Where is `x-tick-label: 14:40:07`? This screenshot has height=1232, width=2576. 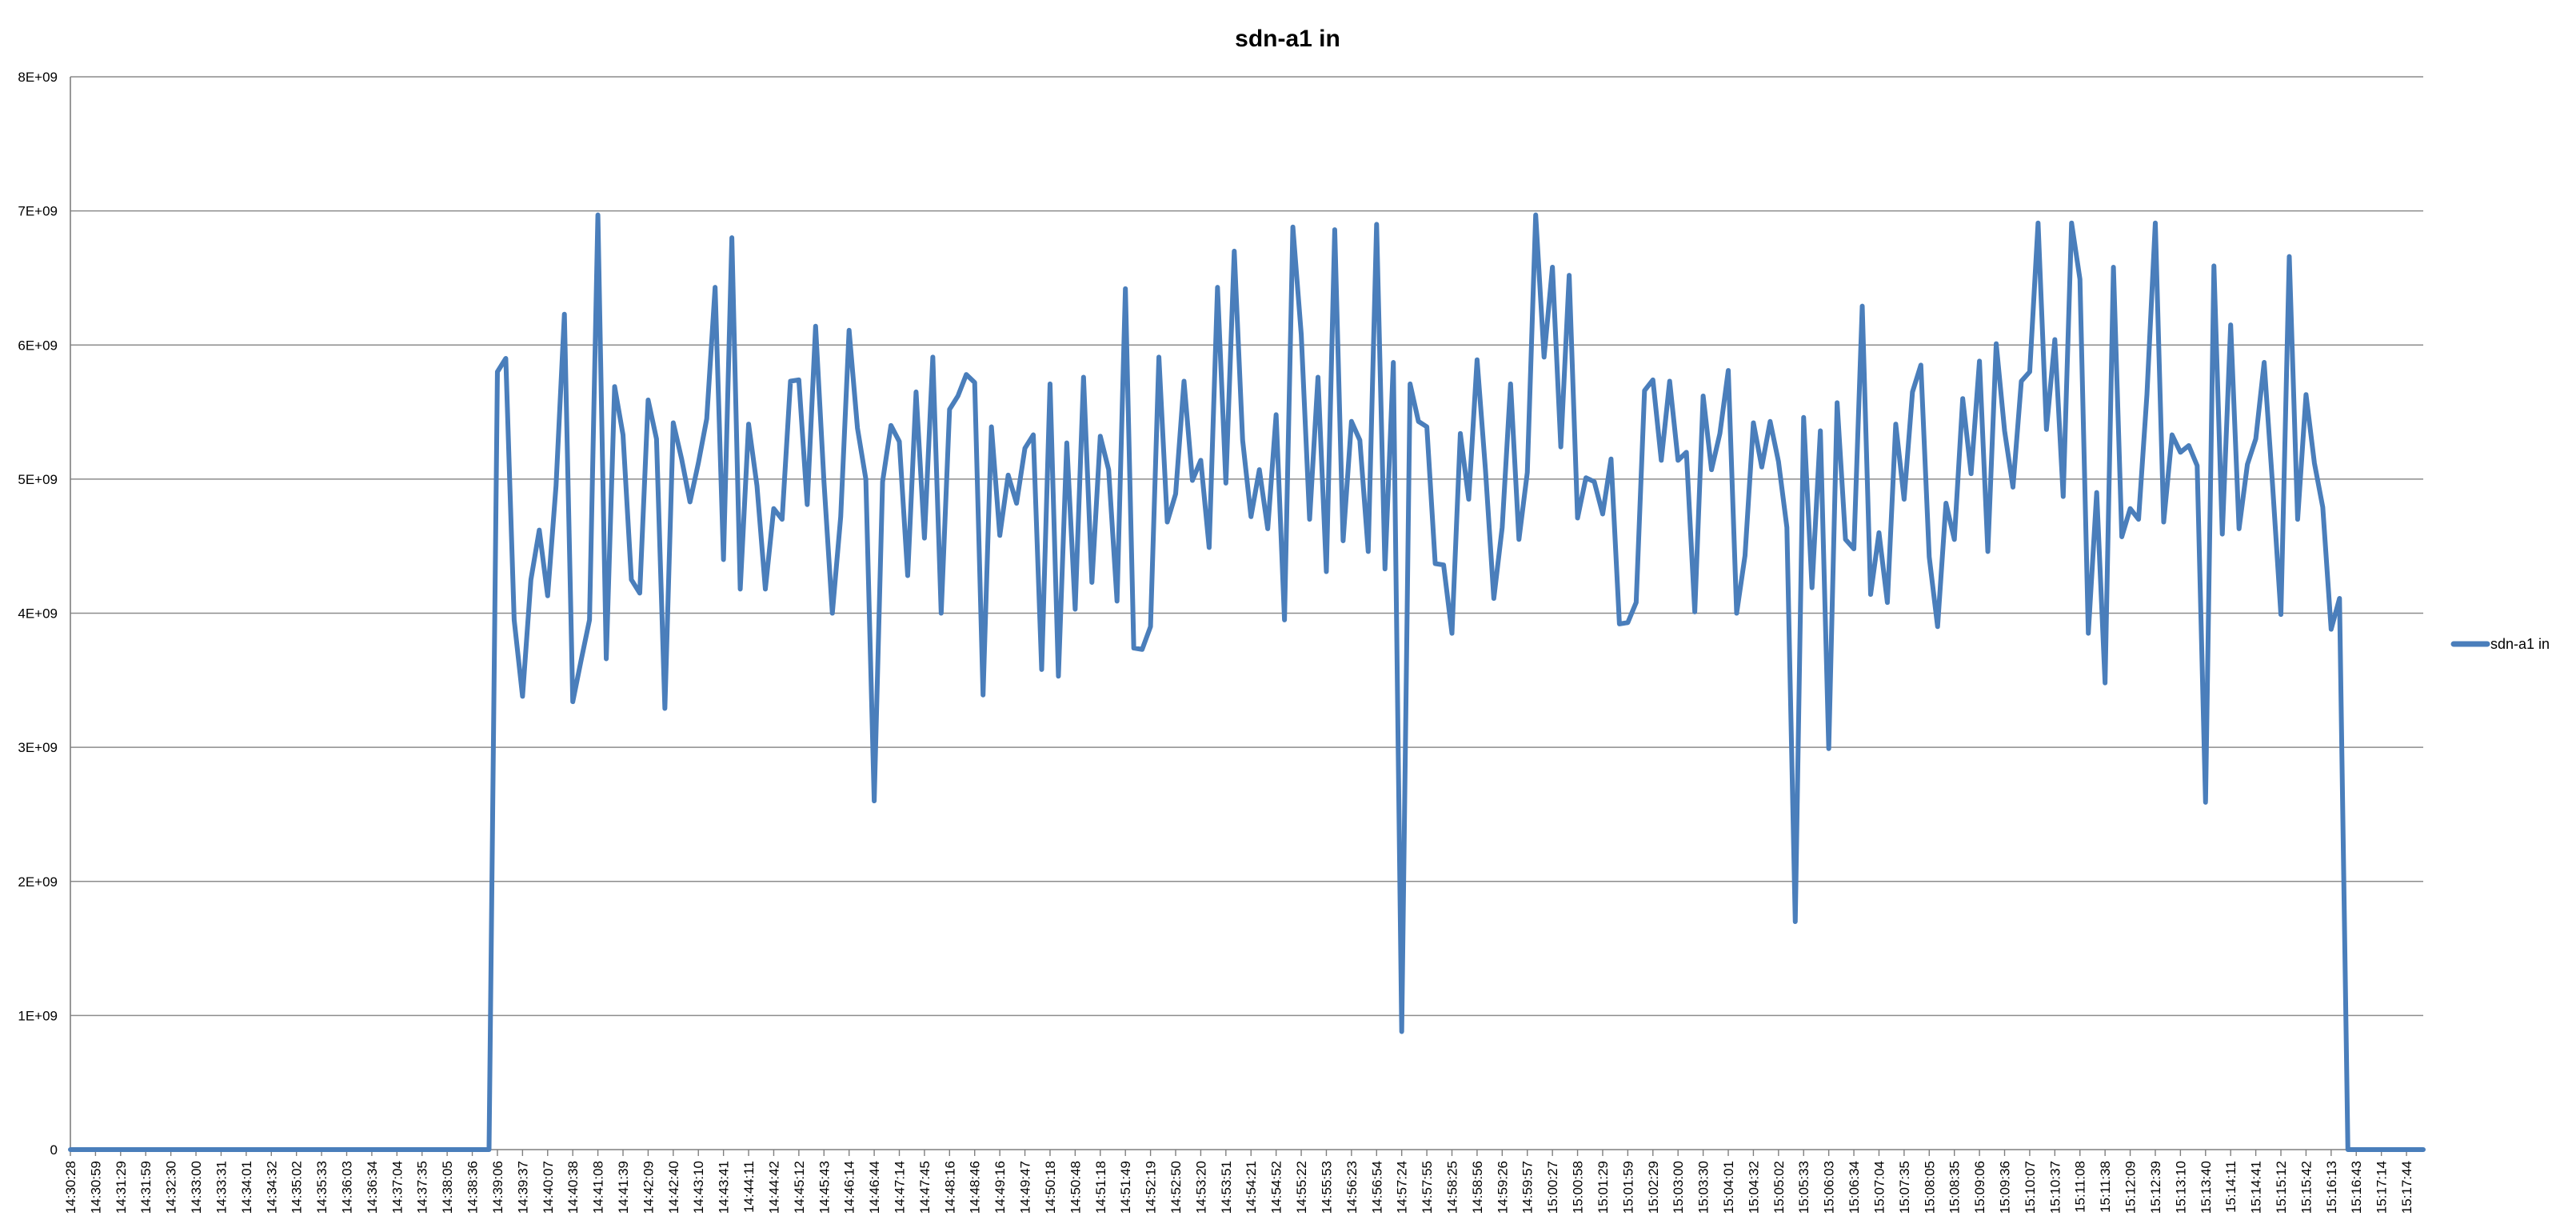
x-tick-label: 14:40:07 is located at coordinates (549, 1187).